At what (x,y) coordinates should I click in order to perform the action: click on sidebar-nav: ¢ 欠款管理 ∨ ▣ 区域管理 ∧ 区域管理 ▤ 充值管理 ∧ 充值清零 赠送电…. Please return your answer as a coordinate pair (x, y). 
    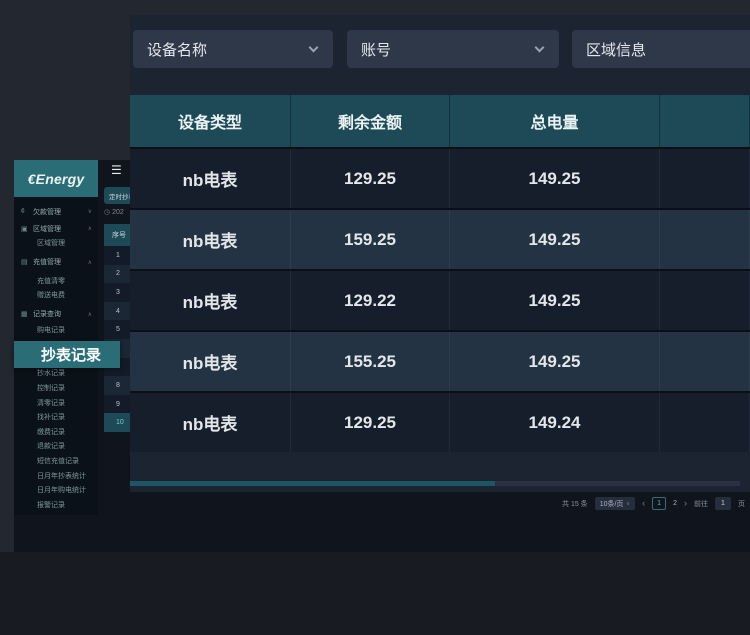
    Looking at the image, I should click on (56, 355).